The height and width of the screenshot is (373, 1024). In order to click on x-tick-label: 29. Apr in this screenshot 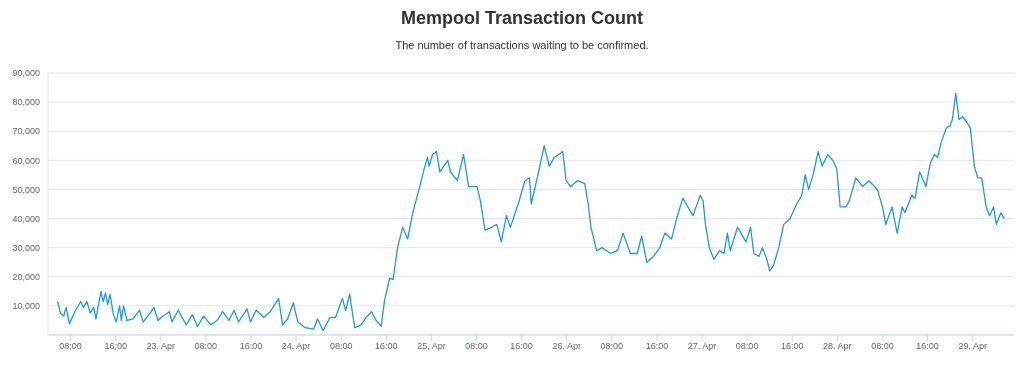, I will do `click(972, 346)`.